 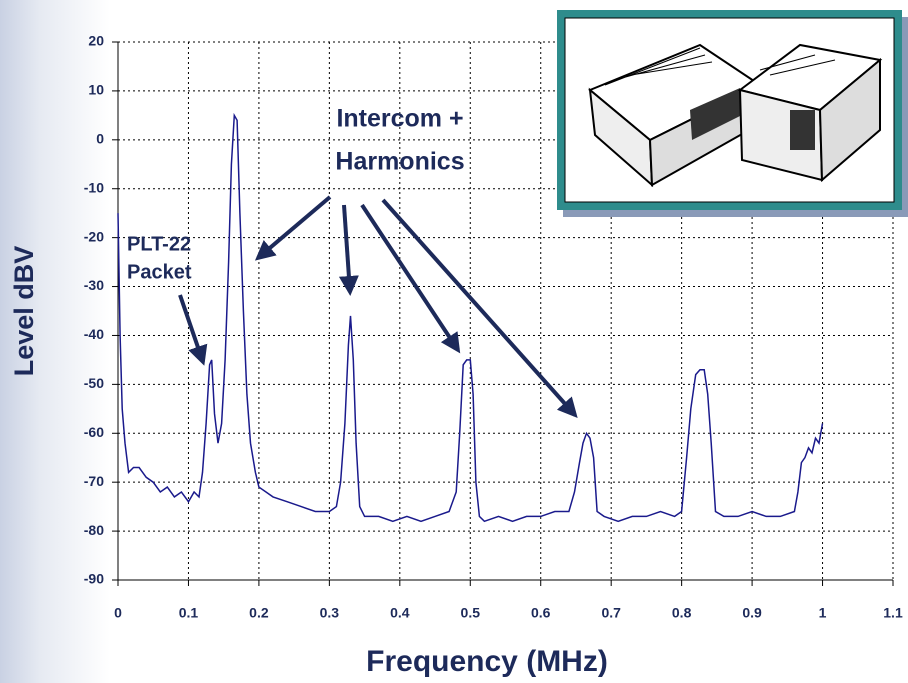 What do you see at coordinates (399, 162) in the screenshot?
I see `annotation: Harmonics` at bounding box center [399, 162].